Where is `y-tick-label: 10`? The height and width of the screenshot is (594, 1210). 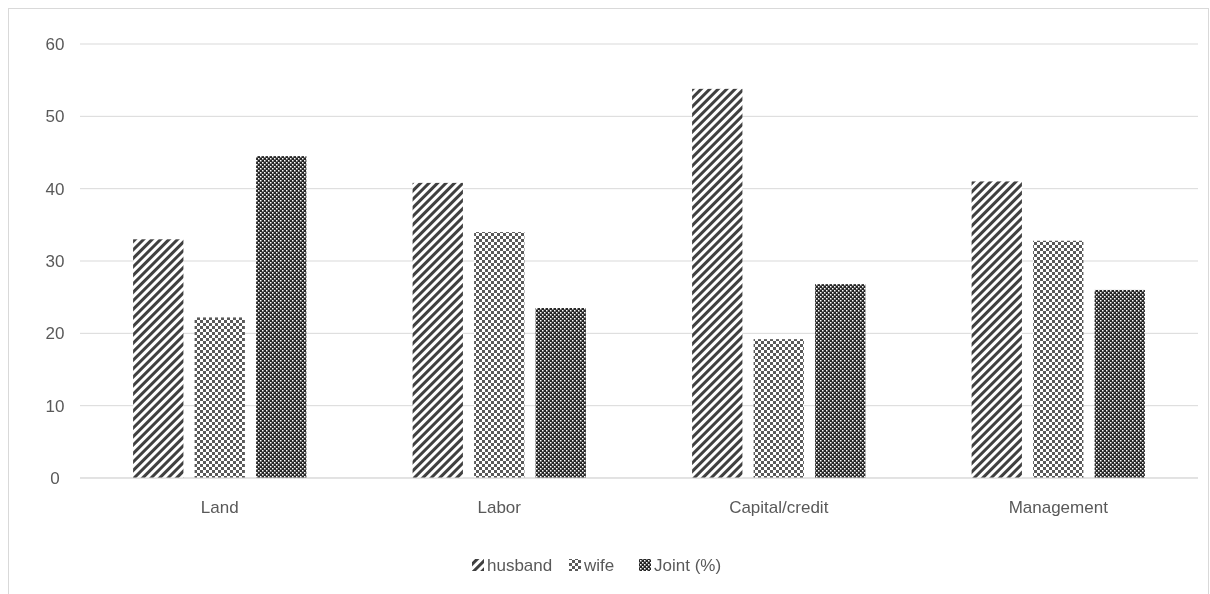 y-tick-label: 10 is located at coordinates (55, 406).